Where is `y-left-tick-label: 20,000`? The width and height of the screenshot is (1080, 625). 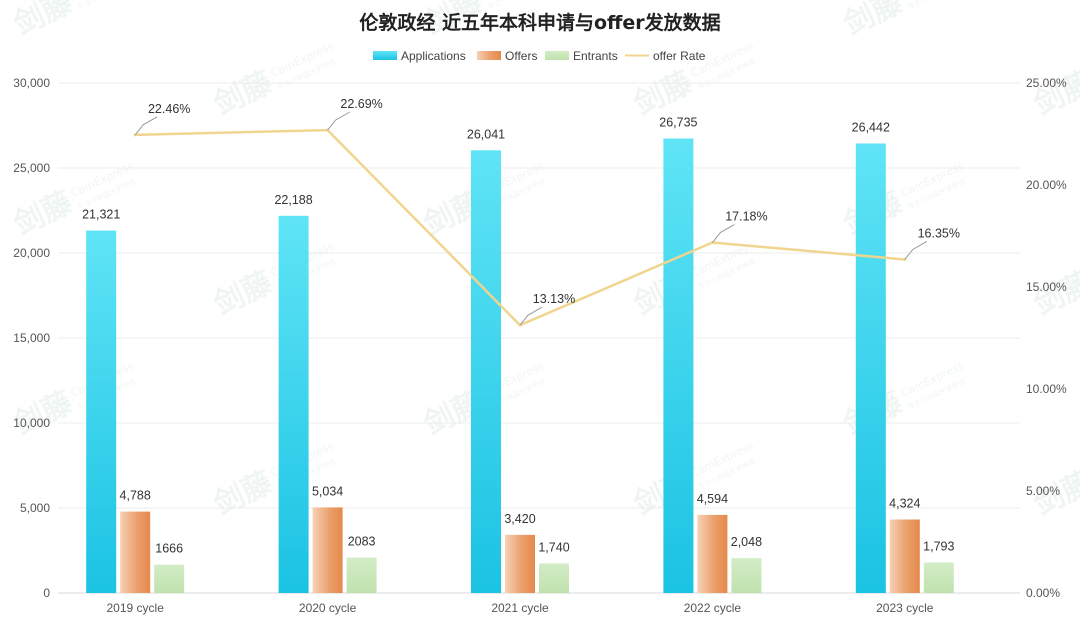 y-left-tick-label: 20,000 is located at coordinates (31, 253).